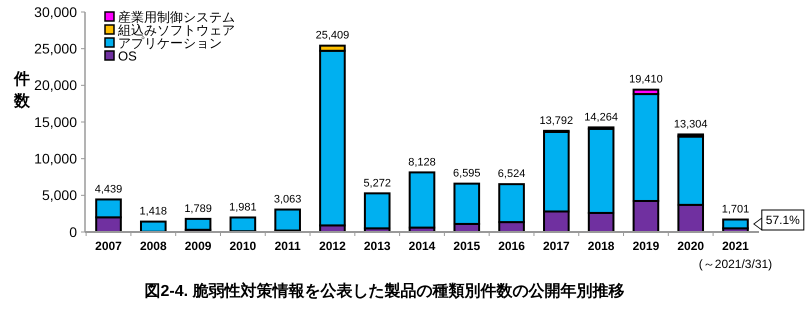  Describe the element at coordinates (170, 43) in the screenshot. I see `legend-label: アプリケーション` at that location.